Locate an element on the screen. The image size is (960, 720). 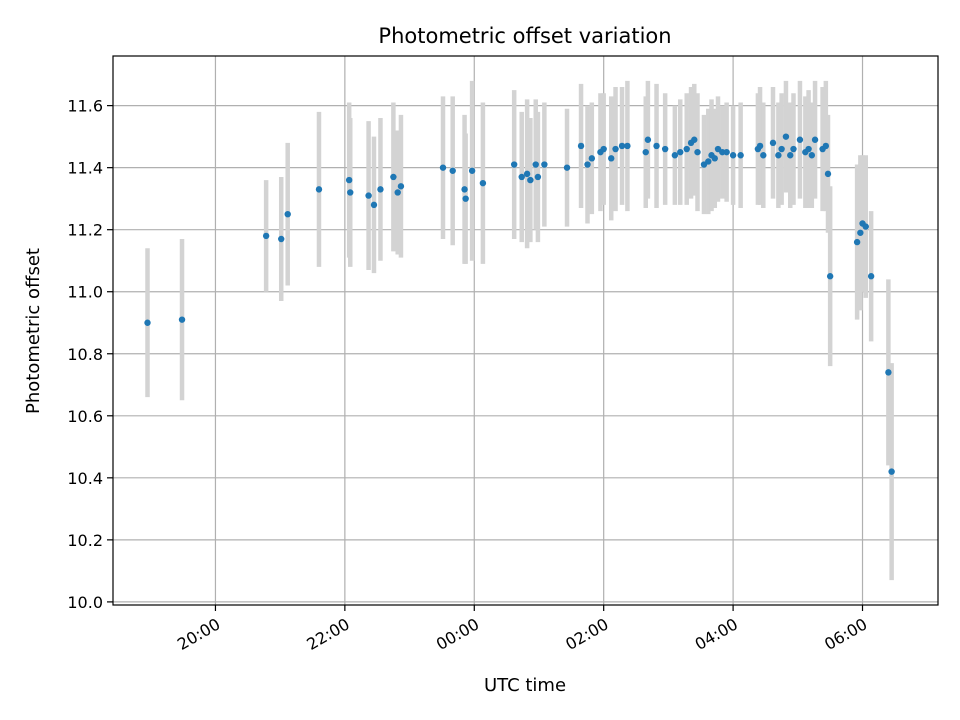
y-tick-label: 11.6 is located at coordinates (85, 106).